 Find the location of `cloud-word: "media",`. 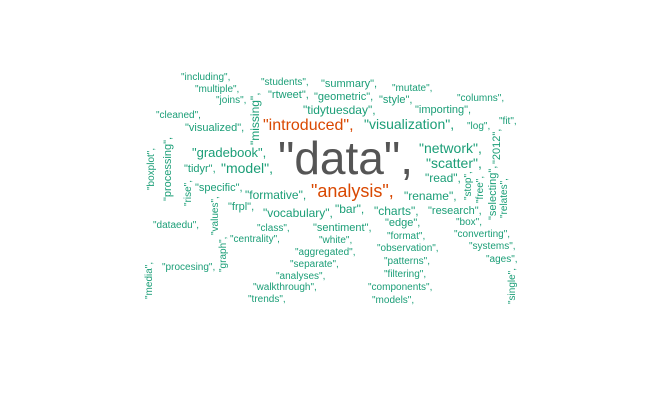

cloud-word: "media", is located at coordinates (149, 281).